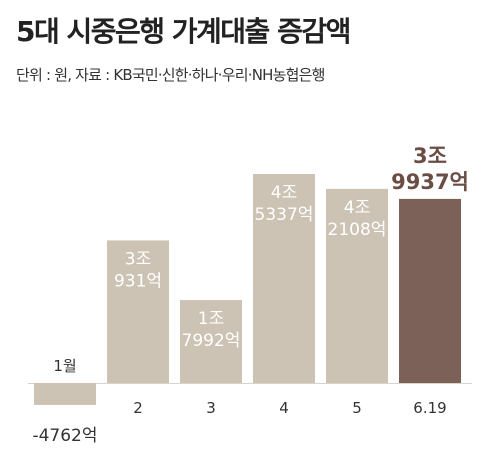 This screenshot has height=457, width=500. I want to click on chart-title: 5대 시중은행 가계대출 증감액, so click(183, 31).